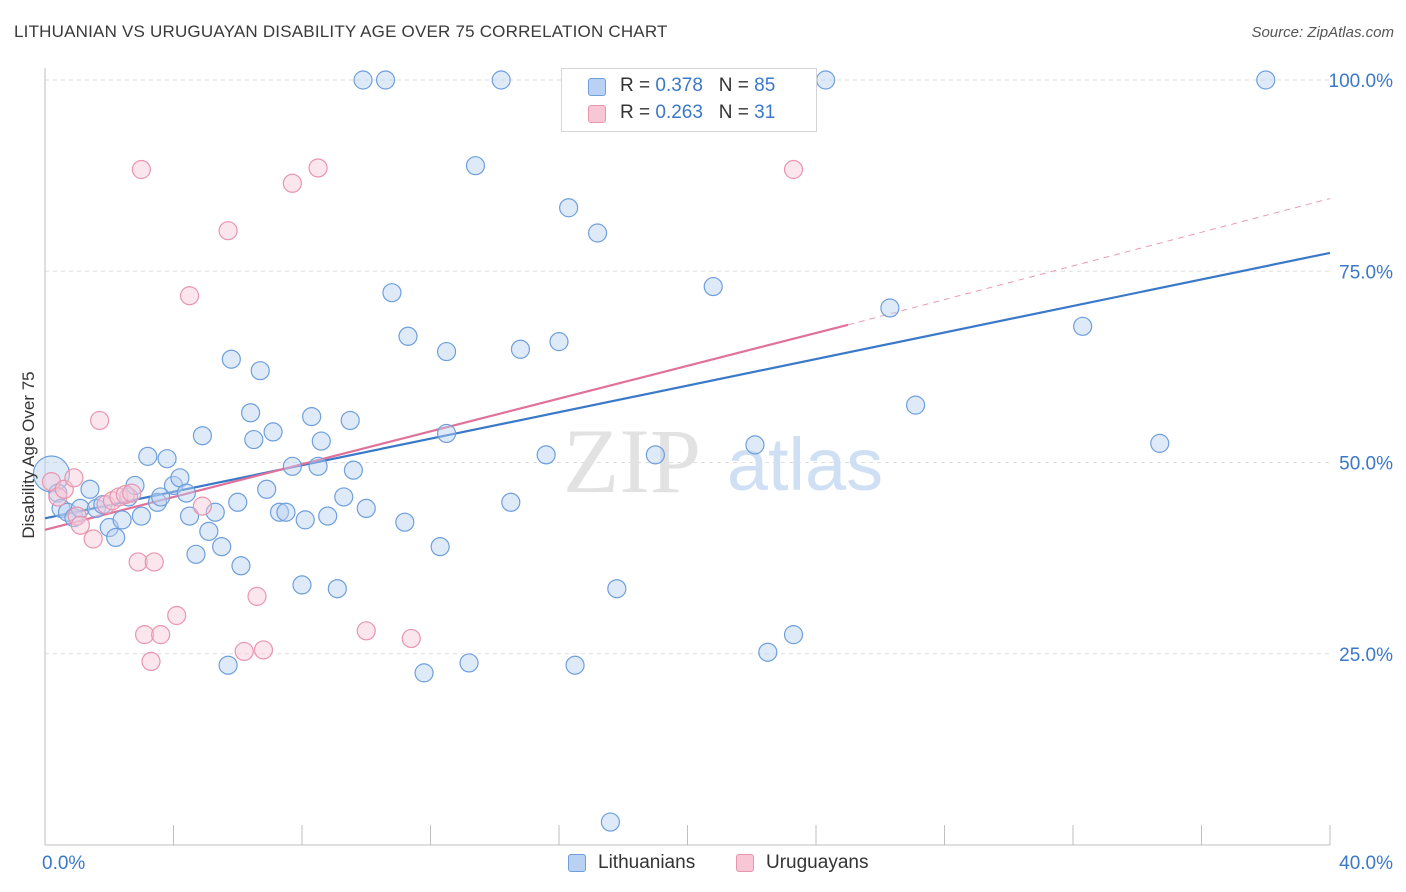 The width and height of the screenshot is (1406, 892). I want to click on legend-n-value: 85, so click(765, 85).